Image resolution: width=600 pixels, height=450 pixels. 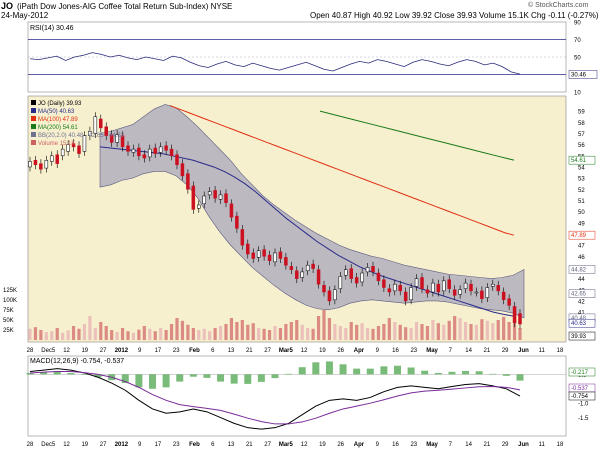 I want to click on x-tick-label: Apr, so click(x=359, y=445).